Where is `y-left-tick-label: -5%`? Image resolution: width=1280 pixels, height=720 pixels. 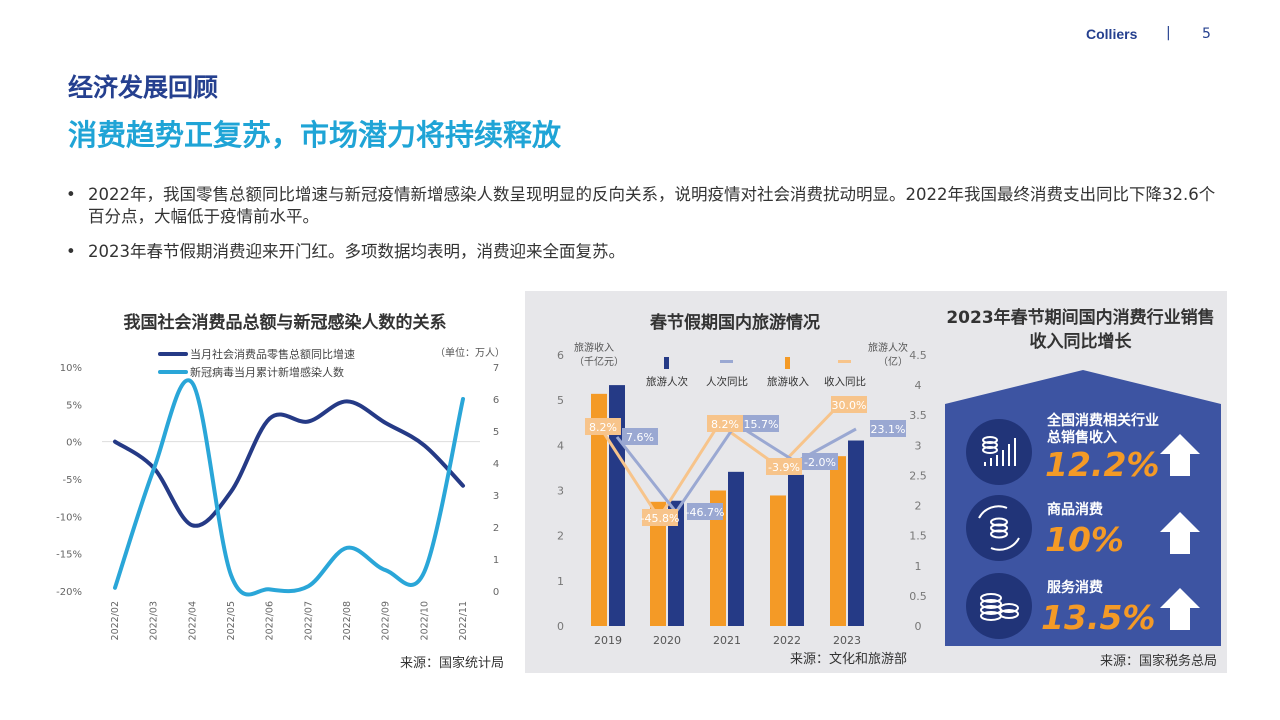 y-left-tick-label: -5% is located at coordinates (72, 480).